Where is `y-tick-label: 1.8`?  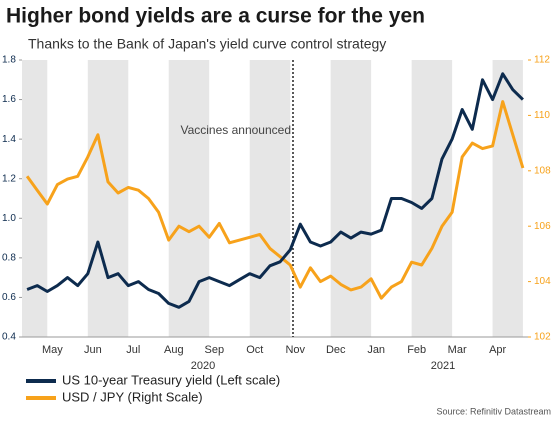
y-tick-label: 1.8 is located at coordinates (9, 60).